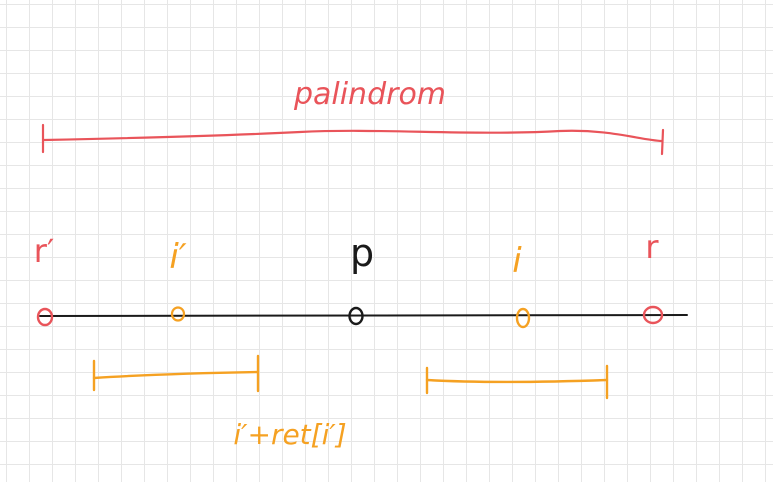 The image size is (773, 482). I want to click on point-i-prime, so click(178, 314).